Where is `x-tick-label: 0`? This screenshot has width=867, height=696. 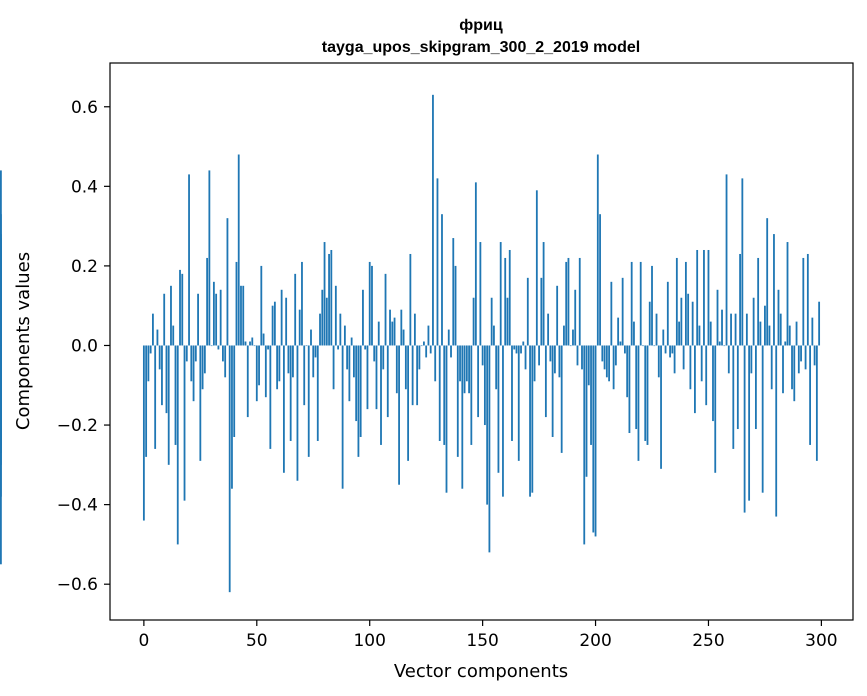 x-tick-label: 0 is located at coordinates (143, 641).